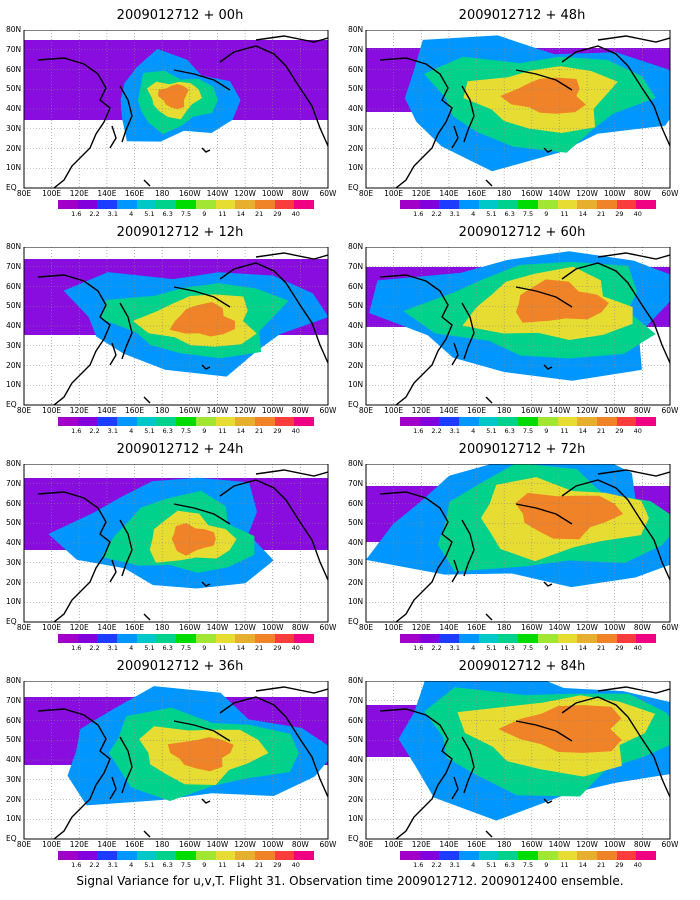 The width and height of the screenshot is (700, 900). What do you see at coordinates (564, 431) in the screenshot?
I see `colorbar-tick-label: 11` at bounding box center [564, 431].